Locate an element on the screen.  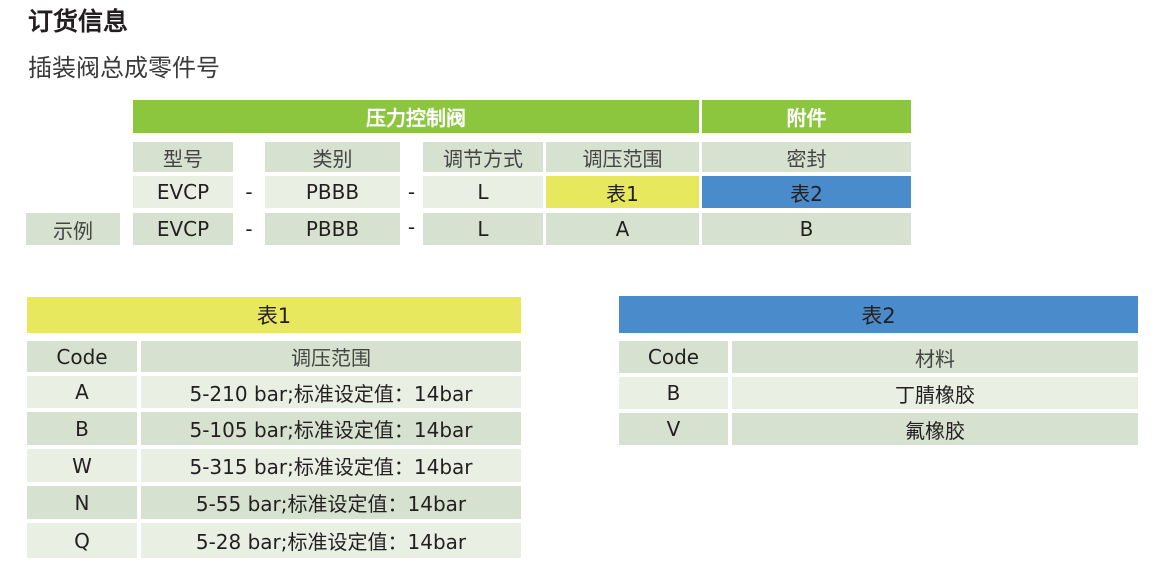
col-header-seal: 密封 is located at coordinates (806, 157).